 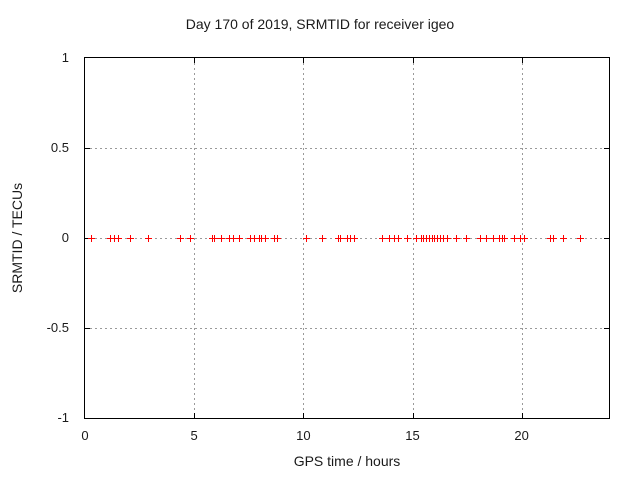 I want to click on x-axis-title: GPS time / hours, so click(x=347, y=461).